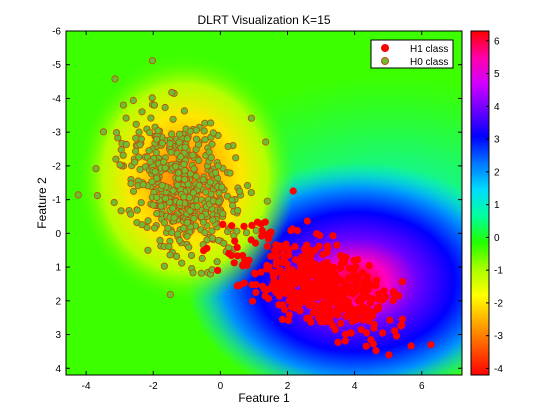 This screenshot has width=560, height=420. Describe the element at coordinates (385, 48) in the screenshot. I see `legend-marker-h1` at that location.